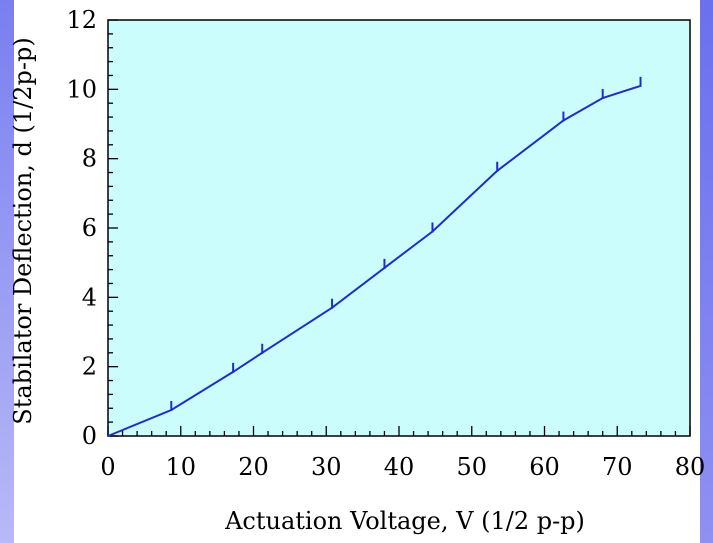  I want to click on x-tick-label: 60, so click(544, 467).